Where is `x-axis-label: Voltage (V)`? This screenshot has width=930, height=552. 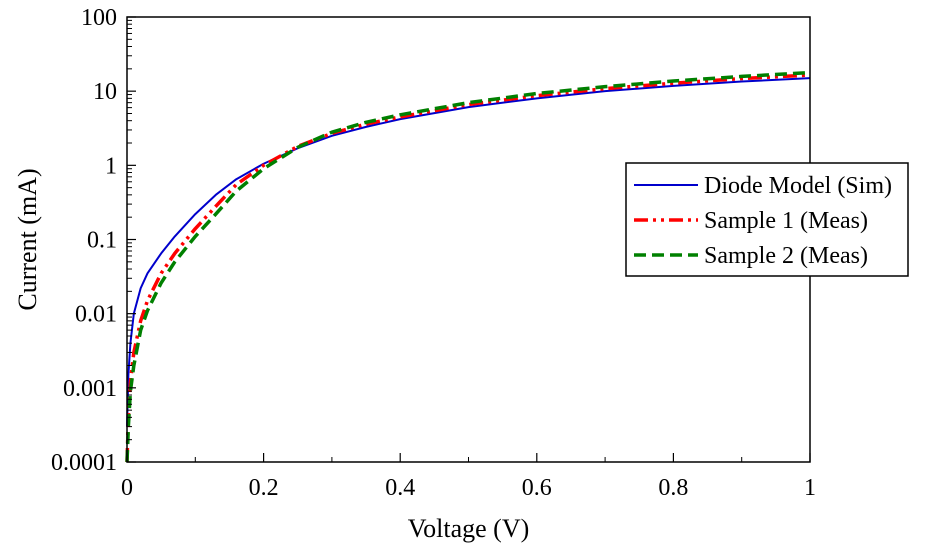 x-axis-label: Voltage (V) is located at coordinates (469, 528).